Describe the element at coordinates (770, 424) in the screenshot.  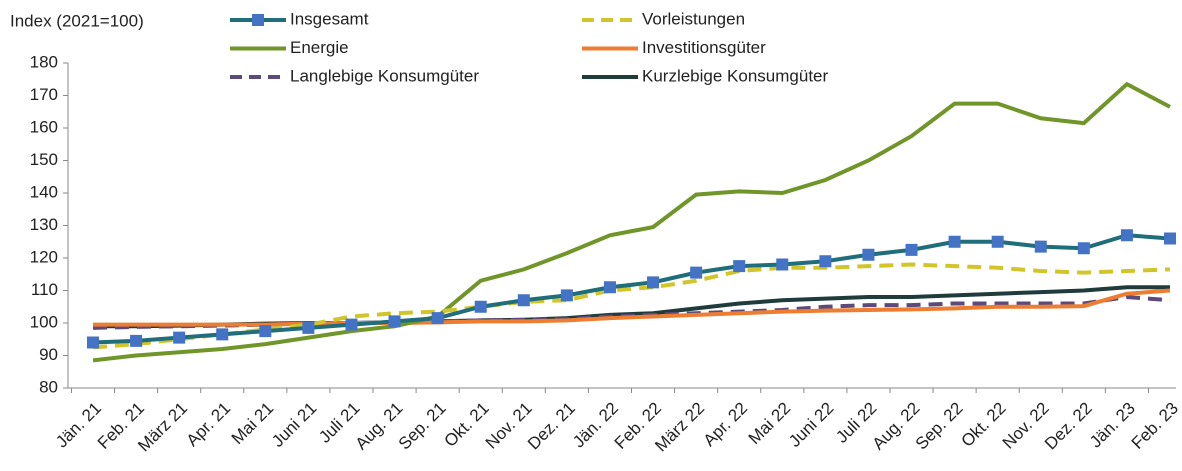
I see `x-tick-label: Mai 22` at that location.